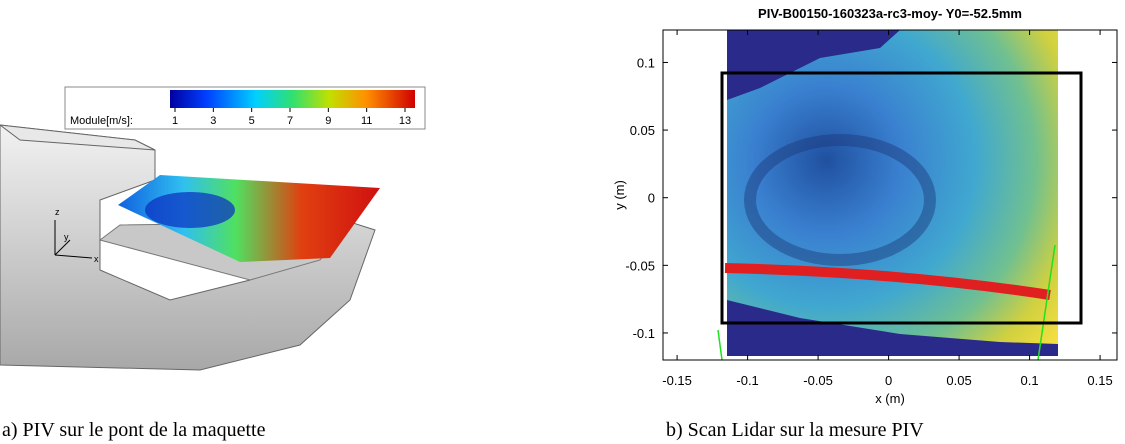 The image size is (1125, 444). Describe the element at coordinates (818, 380) in the screenshot. I see `x-tick-label: -0.05` at that location.